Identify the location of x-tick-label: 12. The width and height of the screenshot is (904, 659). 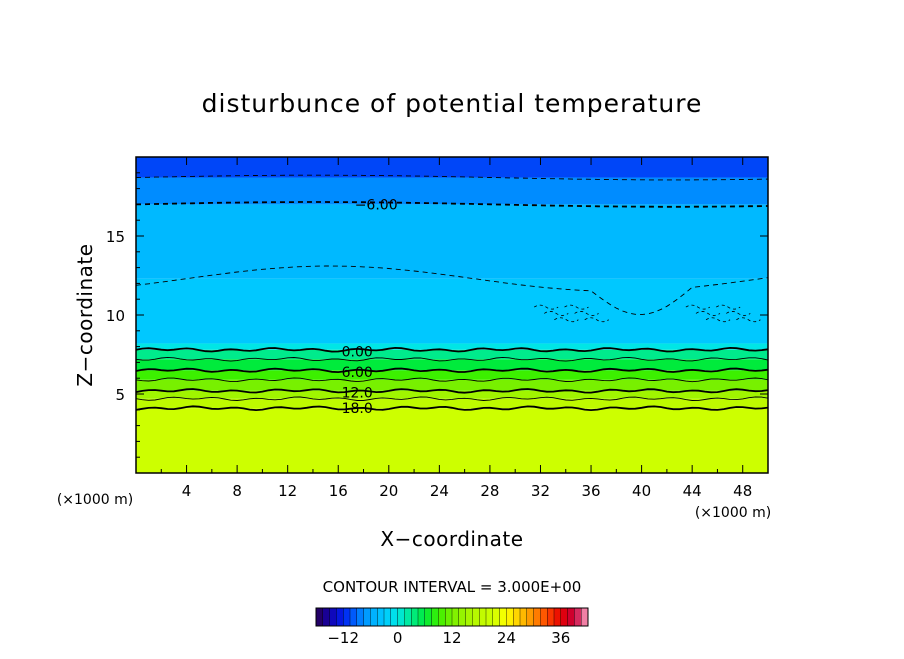
(287, 491).